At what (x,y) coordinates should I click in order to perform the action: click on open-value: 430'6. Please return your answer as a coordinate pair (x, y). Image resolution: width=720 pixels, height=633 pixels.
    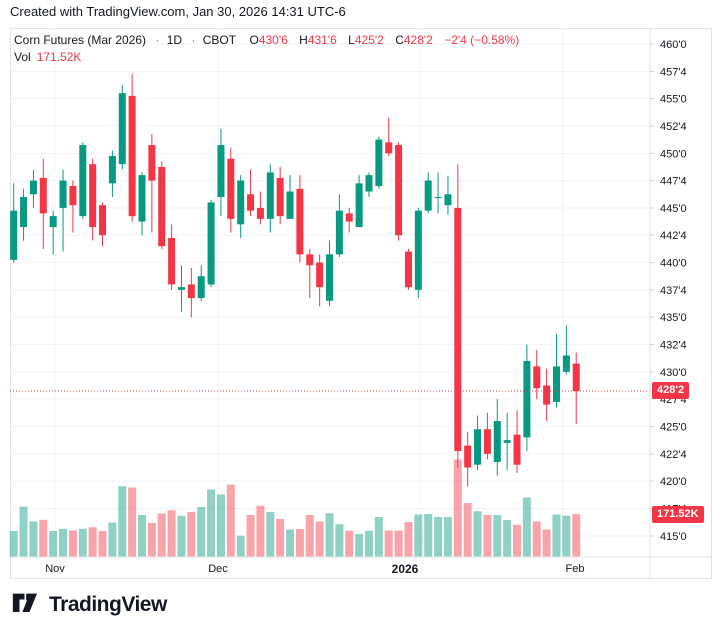
    Looking at the image, I should click on (273, 40).